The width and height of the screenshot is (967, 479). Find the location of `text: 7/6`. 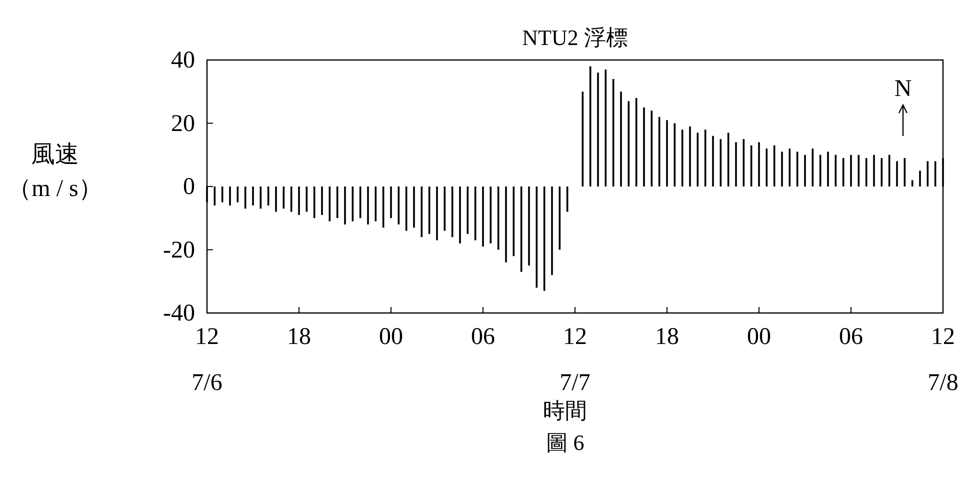

text: 7/6 is located at coordinates (207, 383).